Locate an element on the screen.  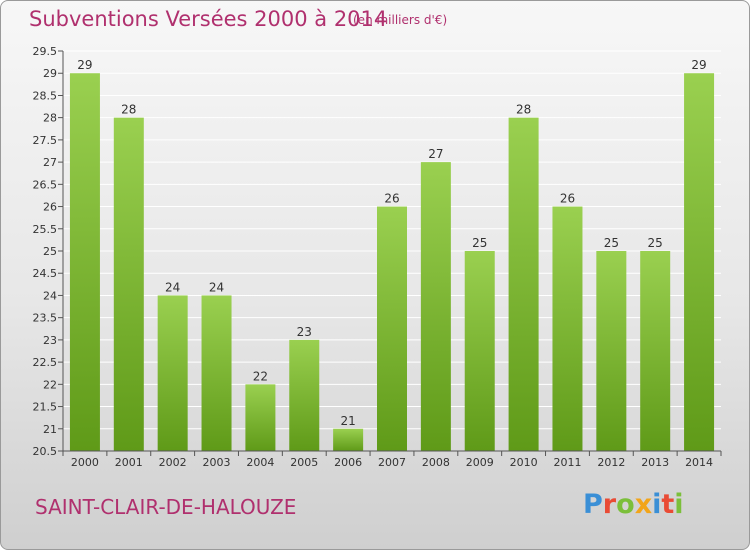
logo-letter: t is located at coordinates (668, 504).